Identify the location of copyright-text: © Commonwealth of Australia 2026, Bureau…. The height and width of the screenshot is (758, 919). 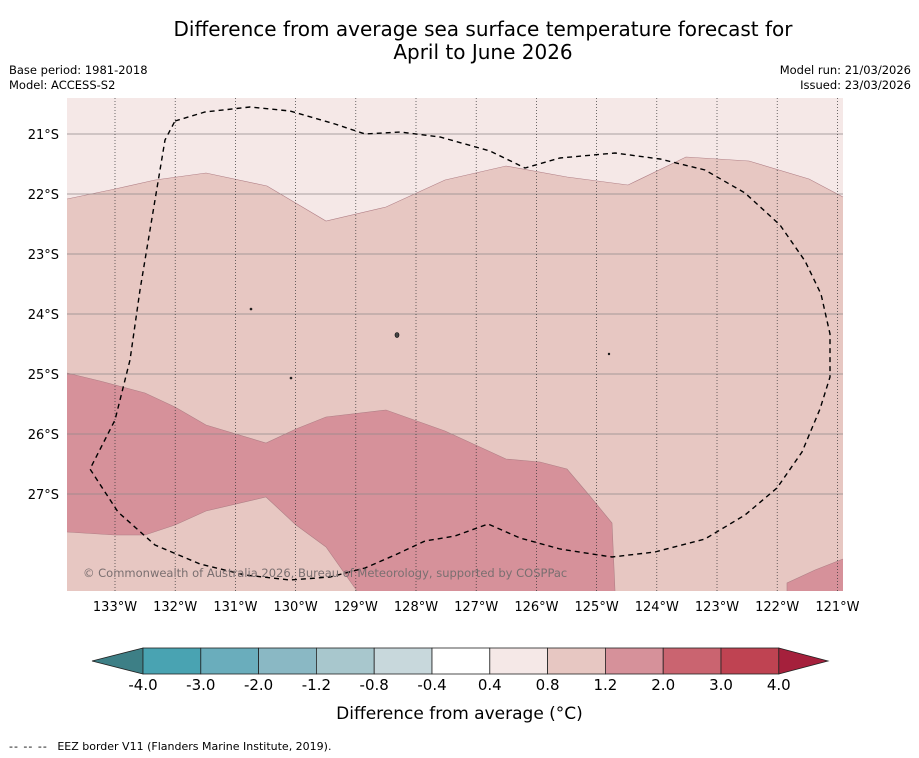
(325, 573).